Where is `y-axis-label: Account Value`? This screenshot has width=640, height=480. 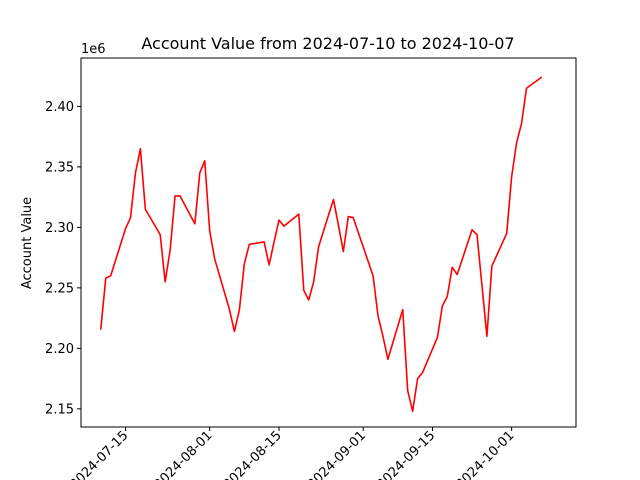
y-axis-label: Account Value is located at coordinates (27, 243).